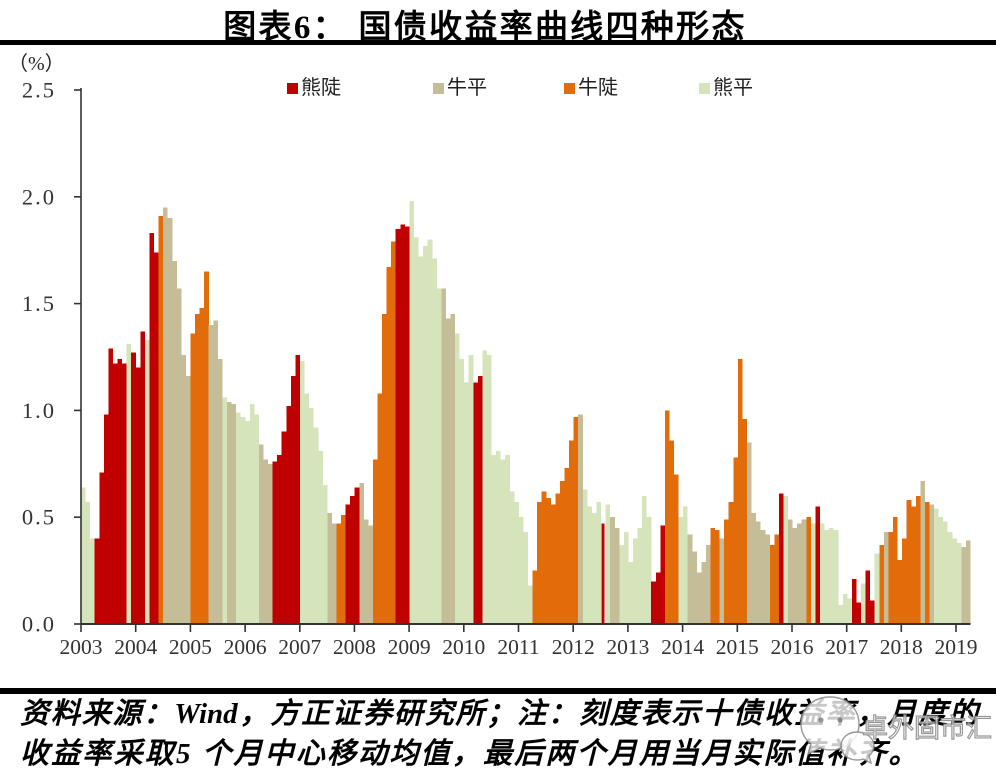 The image size is (996, 781). What do you see at coordinates (846, 647) in the screenshot?
I see `svg-text: 2017` at bounding box center [846, 647].